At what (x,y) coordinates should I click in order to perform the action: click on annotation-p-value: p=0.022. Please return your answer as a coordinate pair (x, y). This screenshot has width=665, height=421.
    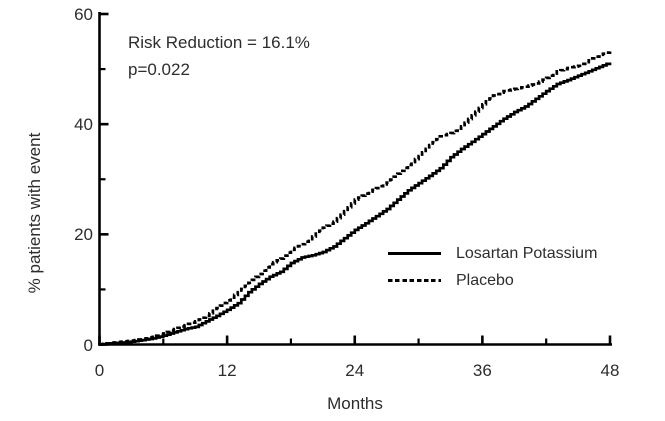
    Looking at the image, I should click on (159, 69).